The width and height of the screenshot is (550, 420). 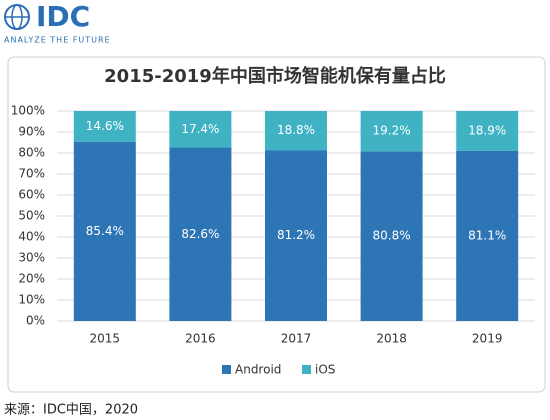 What do you see at coordinates (31, 132) in the screenshot?
I see `y-tick-label: 90%` at bounding box center [31, 132].